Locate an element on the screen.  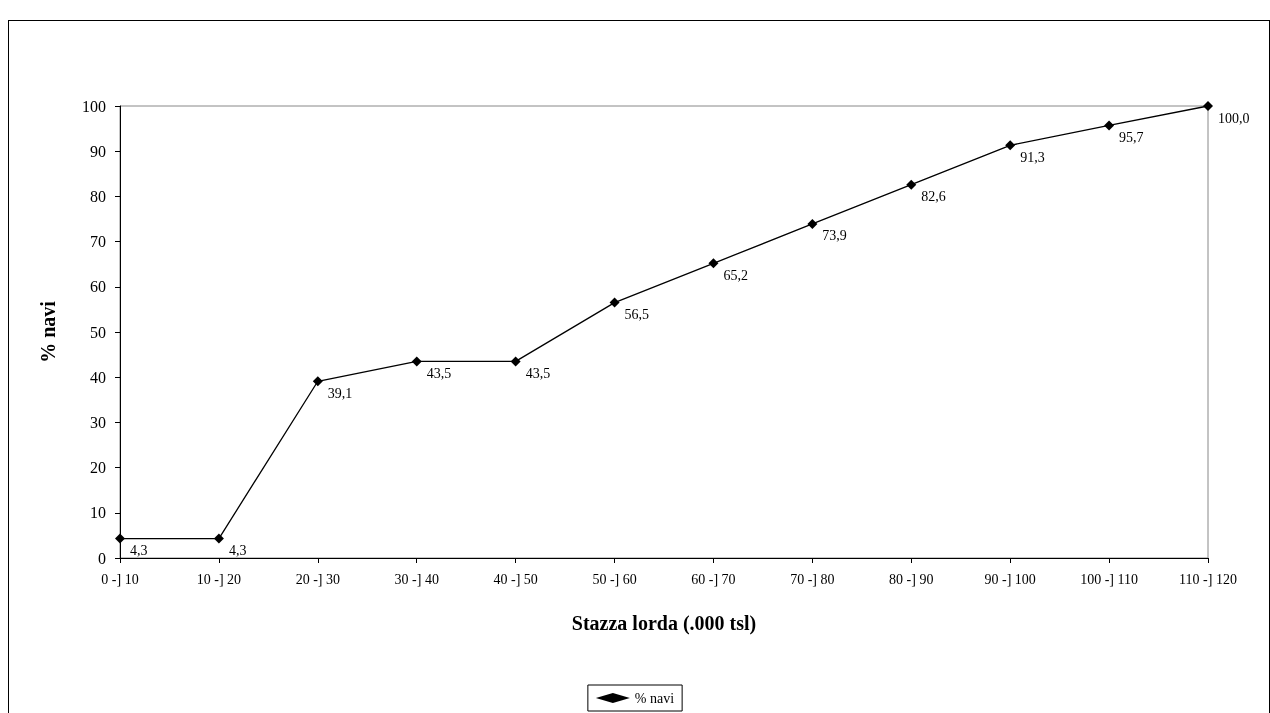
y-axis-title: % navi is located at coordinates (48, 331).